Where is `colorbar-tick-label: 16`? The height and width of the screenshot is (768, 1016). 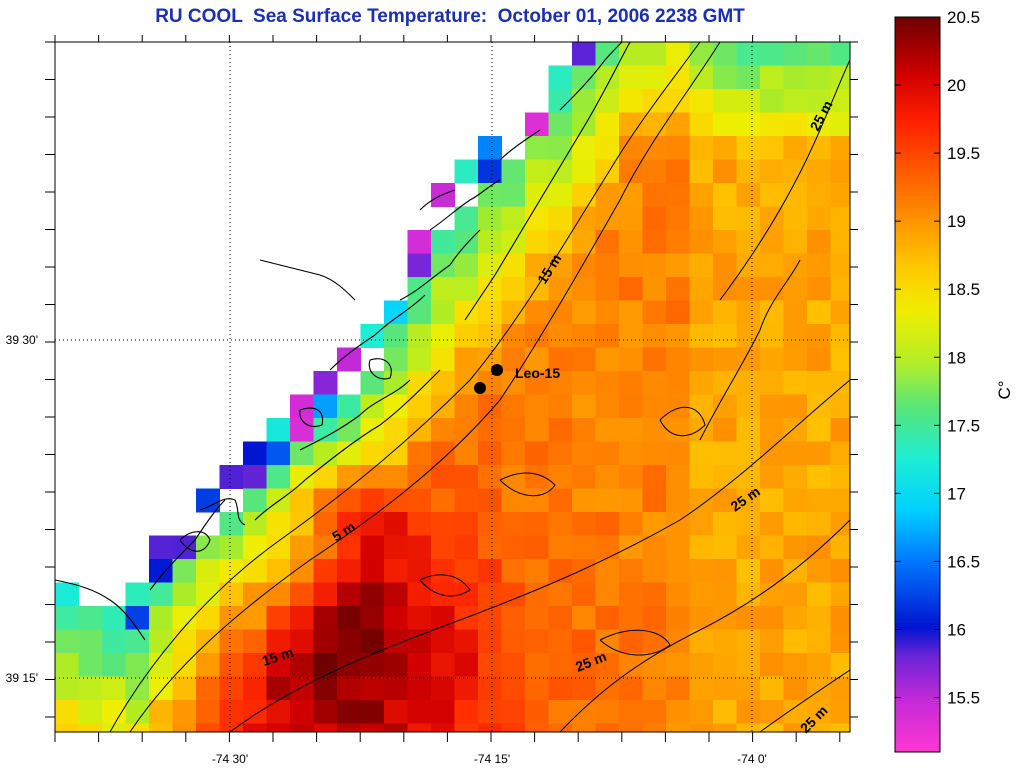
colorbar-tick-label: 16 is located at coordinates (956, 630).